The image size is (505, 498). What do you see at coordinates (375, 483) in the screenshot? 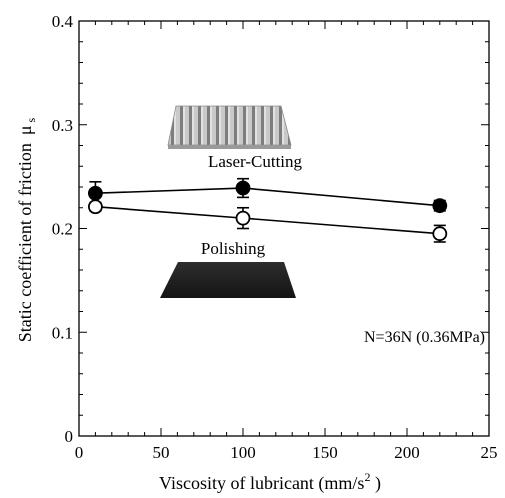
I see `x-axis-title-tail: )` at bounding box center [375, 483].